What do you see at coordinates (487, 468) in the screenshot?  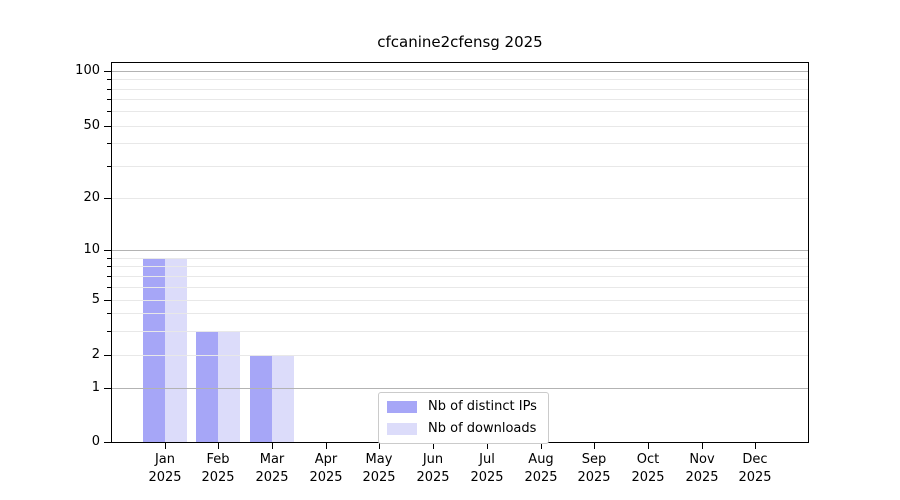 I see `x-tick-label-jul: Jul 2025` at bounding box center [487, 468].